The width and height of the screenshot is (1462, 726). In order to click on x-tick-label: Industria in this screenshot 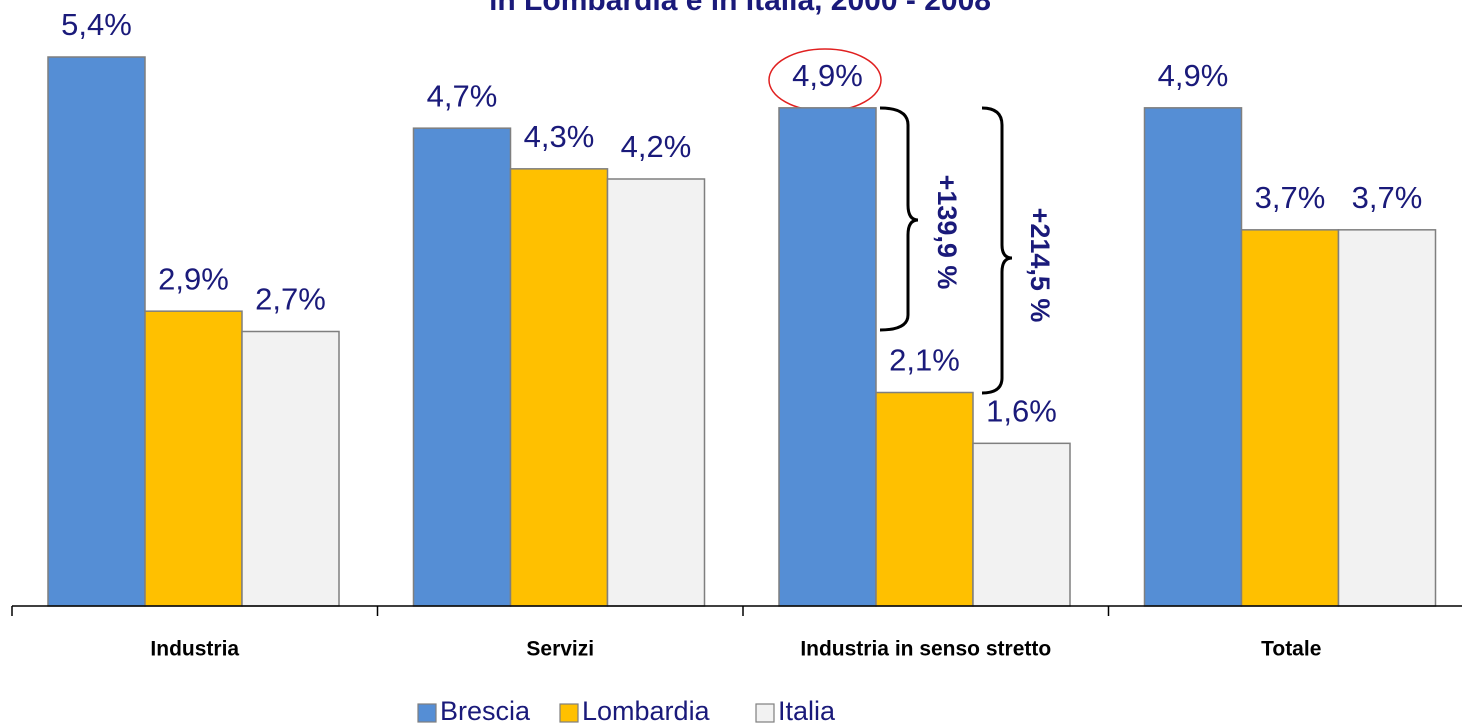, I will do `click(194, 649)`.